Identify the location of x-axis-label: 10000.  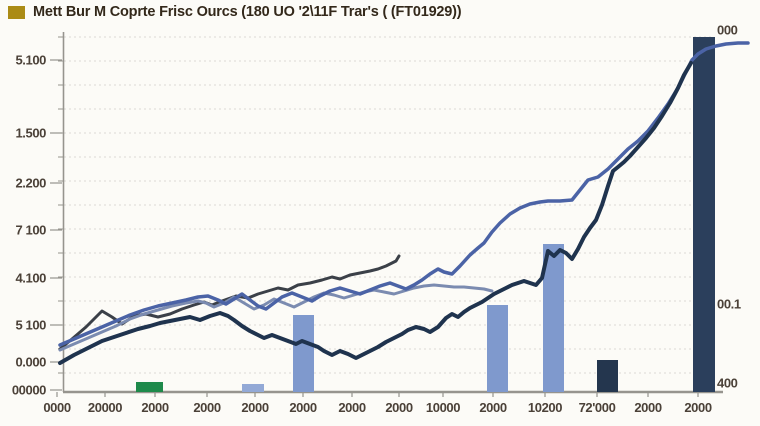
(443, 407).